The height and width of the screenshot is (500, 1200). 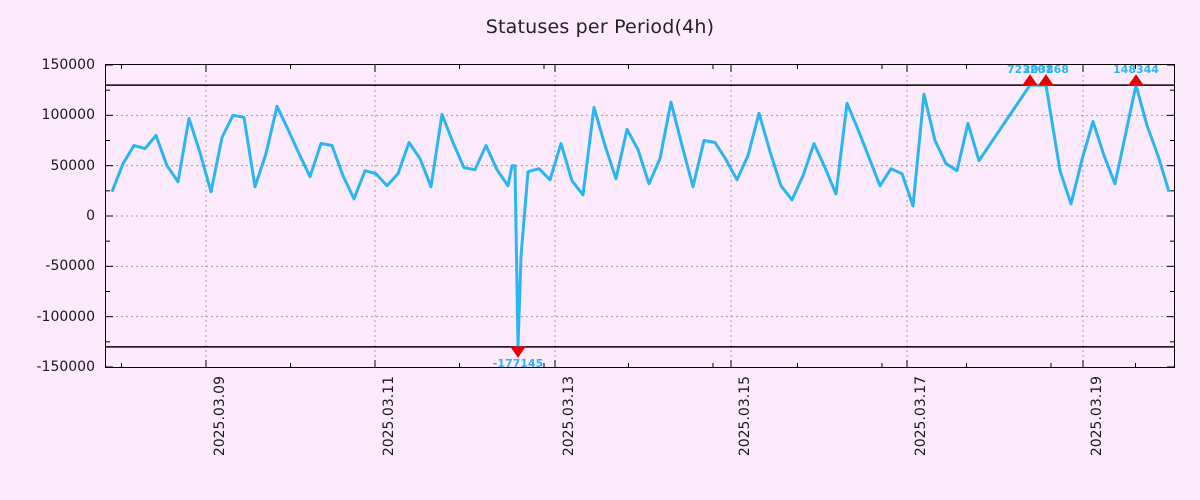 What do you see at coordinates (389, 416) in the screenshot?
I see `x-tick-label: 2025.03.11` at bounding box center [389, 416].